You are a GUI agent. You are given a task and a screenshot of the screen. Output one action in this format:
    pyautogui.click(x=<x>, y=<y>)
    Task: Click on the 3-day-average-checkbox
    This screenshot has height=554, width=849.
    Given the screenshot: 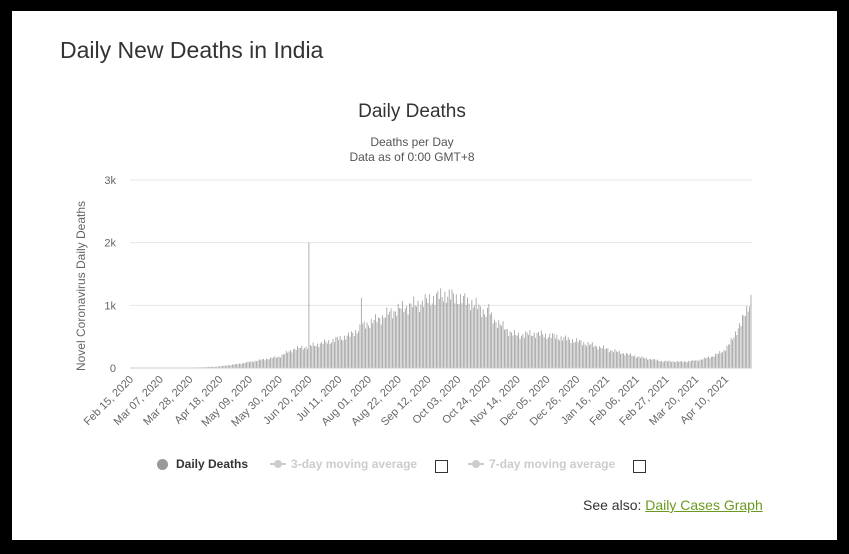 What is the action you would take?
    pyautogui.click(x=442, y=466)
    